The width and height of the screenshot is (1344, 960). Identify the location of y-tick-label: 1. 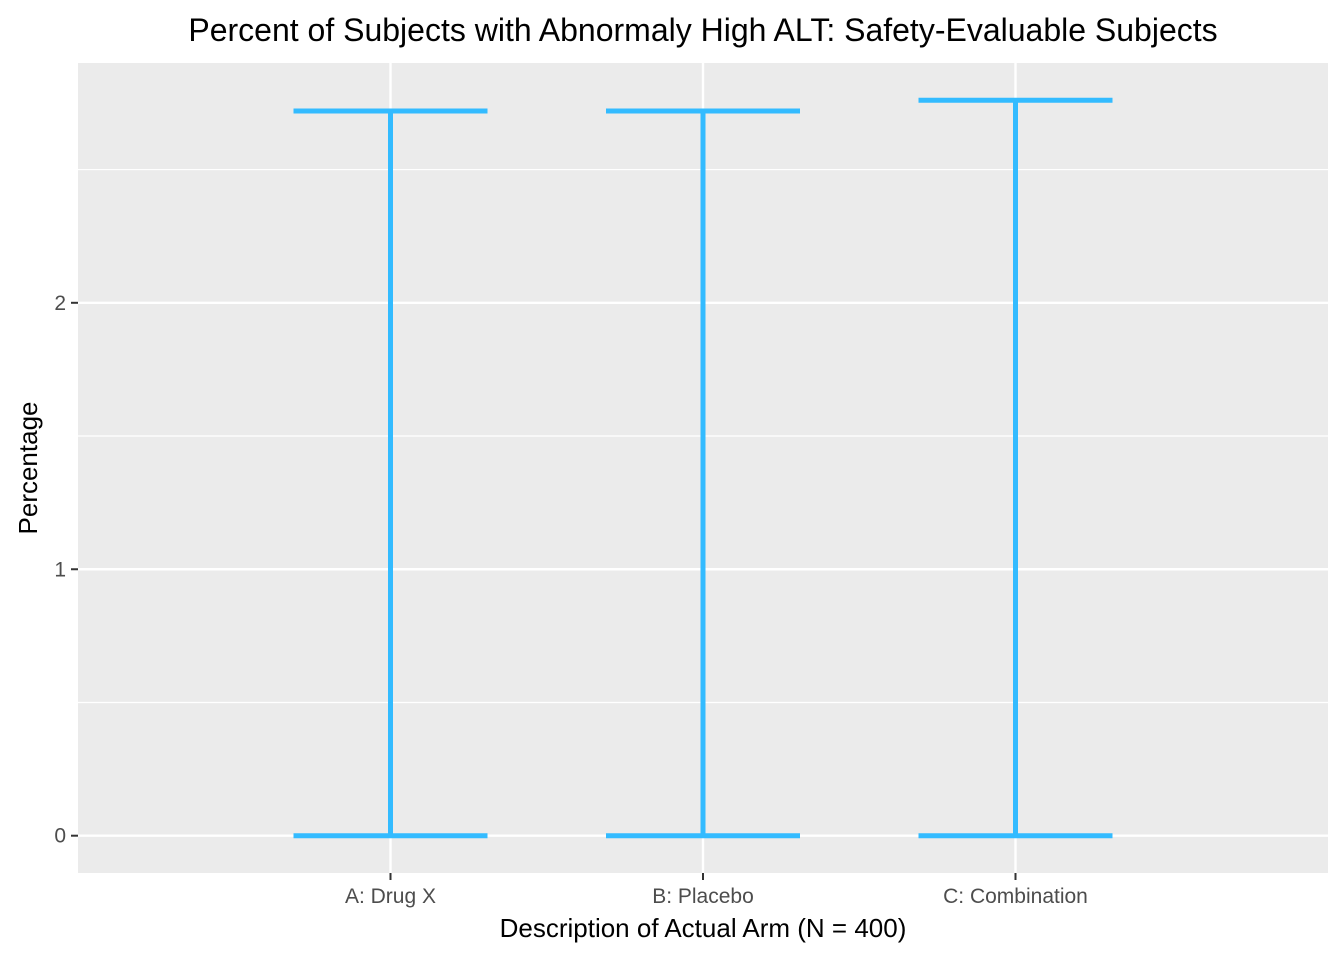
(60, 569).